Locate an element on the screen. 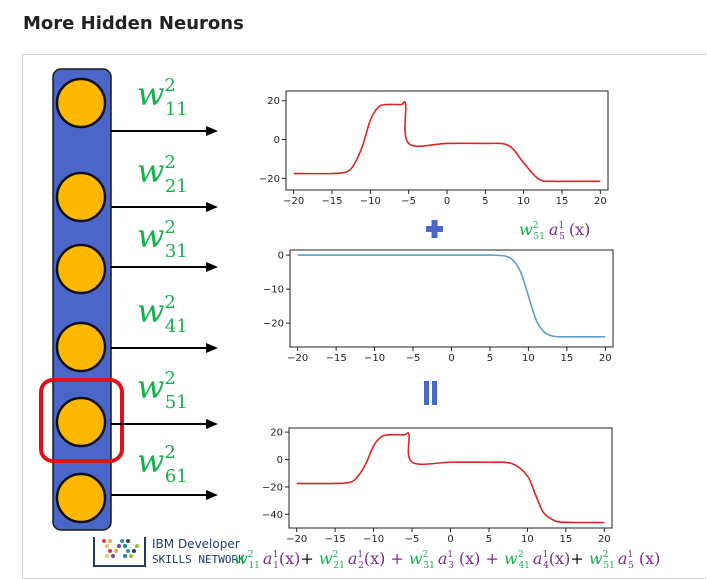 The height and width of the screenshot is (579, 707). brand-line1: IBM Developer is located at coordinates (196, 544).